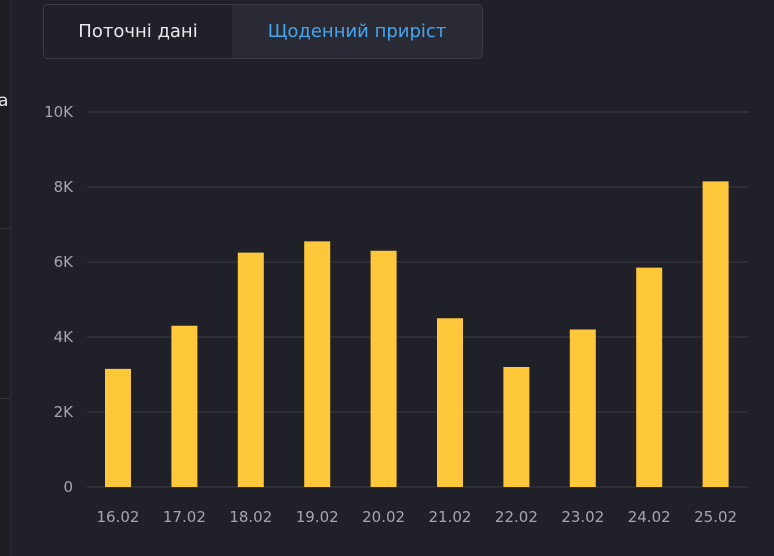 This screenshot has height=556, width=774. Describe the element at coordinates (383, 517) in the screenshot. I see `x-tick-label: 20.02` at that location.